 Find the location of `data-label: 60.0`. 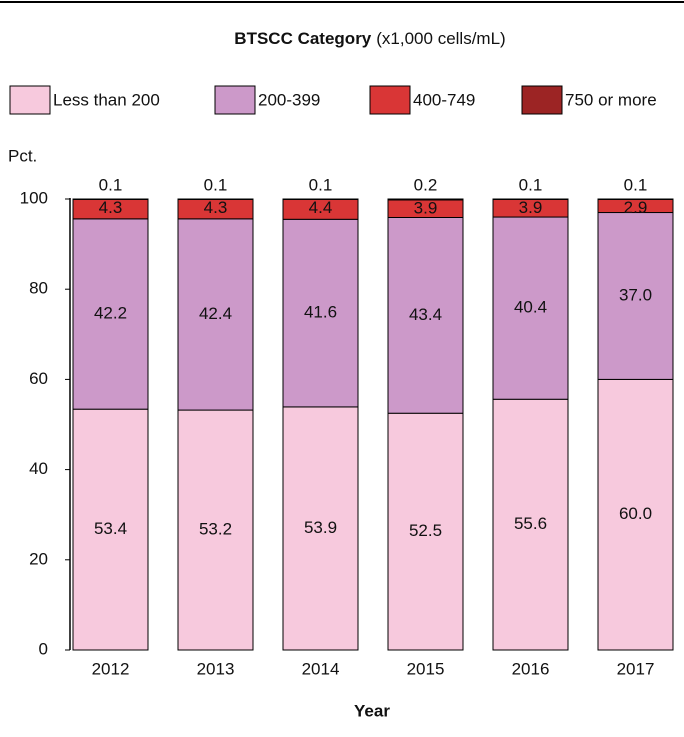

data-label: 60.0 is located at coordinates (635, 513).